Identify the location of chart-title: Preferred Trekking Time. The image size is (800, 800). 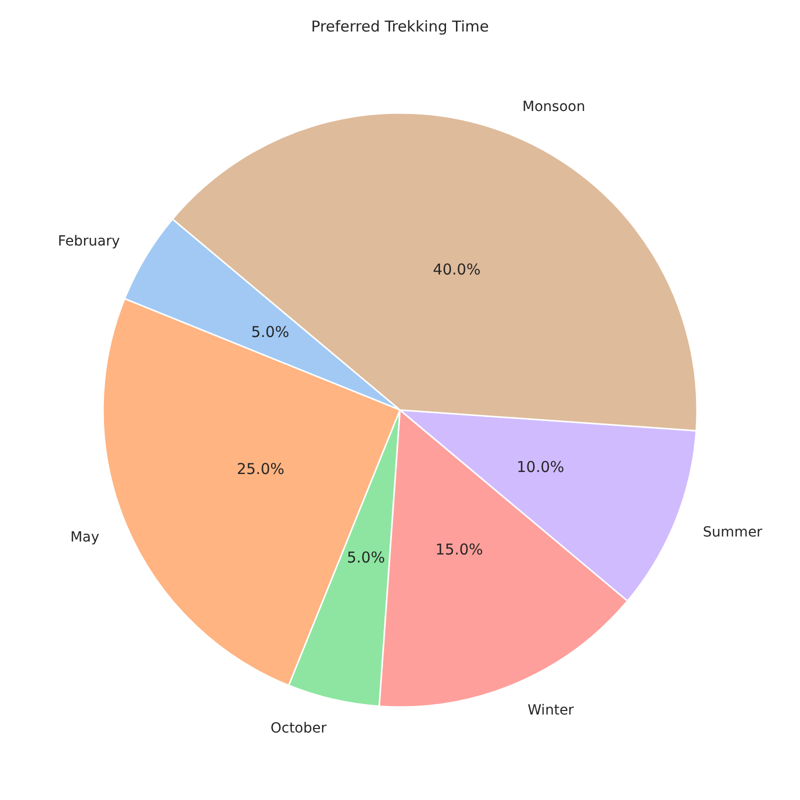
(400, 27).